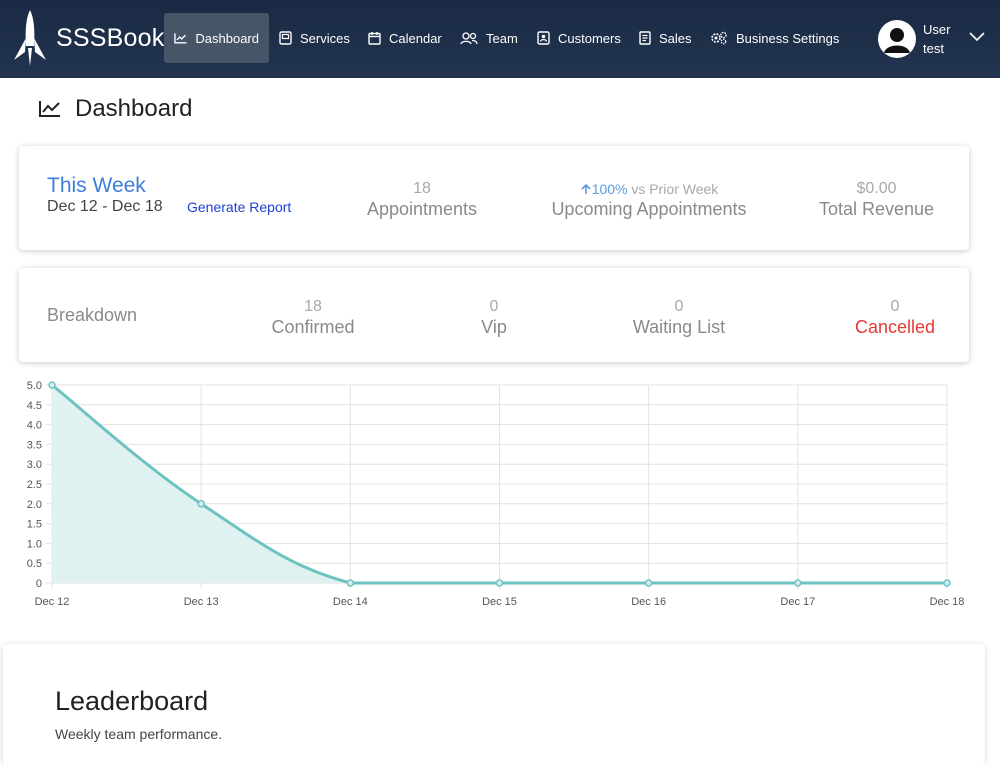 The image size is (1000, 764). Describe the element at coordinates (325, 38) in the screenshot. I see `nav-services-label: Services` at that location.